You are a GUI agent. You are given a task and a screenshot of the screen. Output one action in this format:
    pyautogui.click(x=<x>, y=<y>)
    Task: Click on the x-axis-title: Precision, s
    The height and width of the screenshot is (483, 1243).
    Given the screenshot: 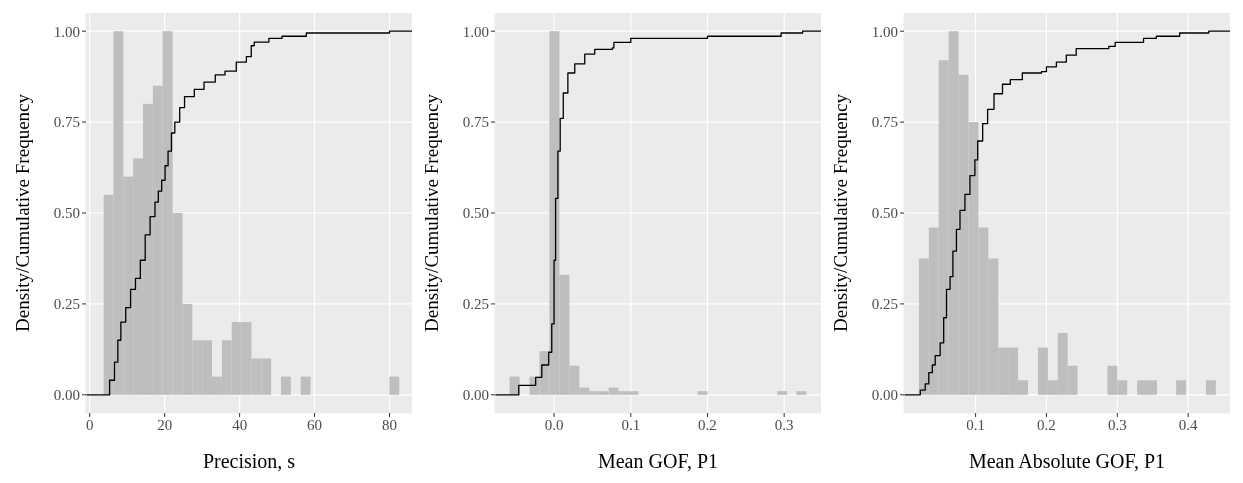 What is the action you would take?
    pyautogui.click(x=249, y=461)
    